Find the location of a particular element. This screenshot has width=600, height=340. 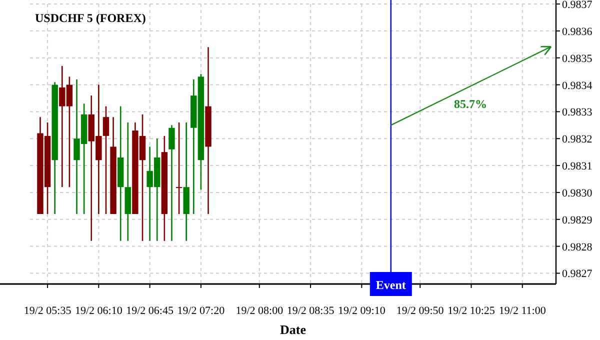

x-tick-label: 19/2 08:00 is located at coordinates (260, 311).